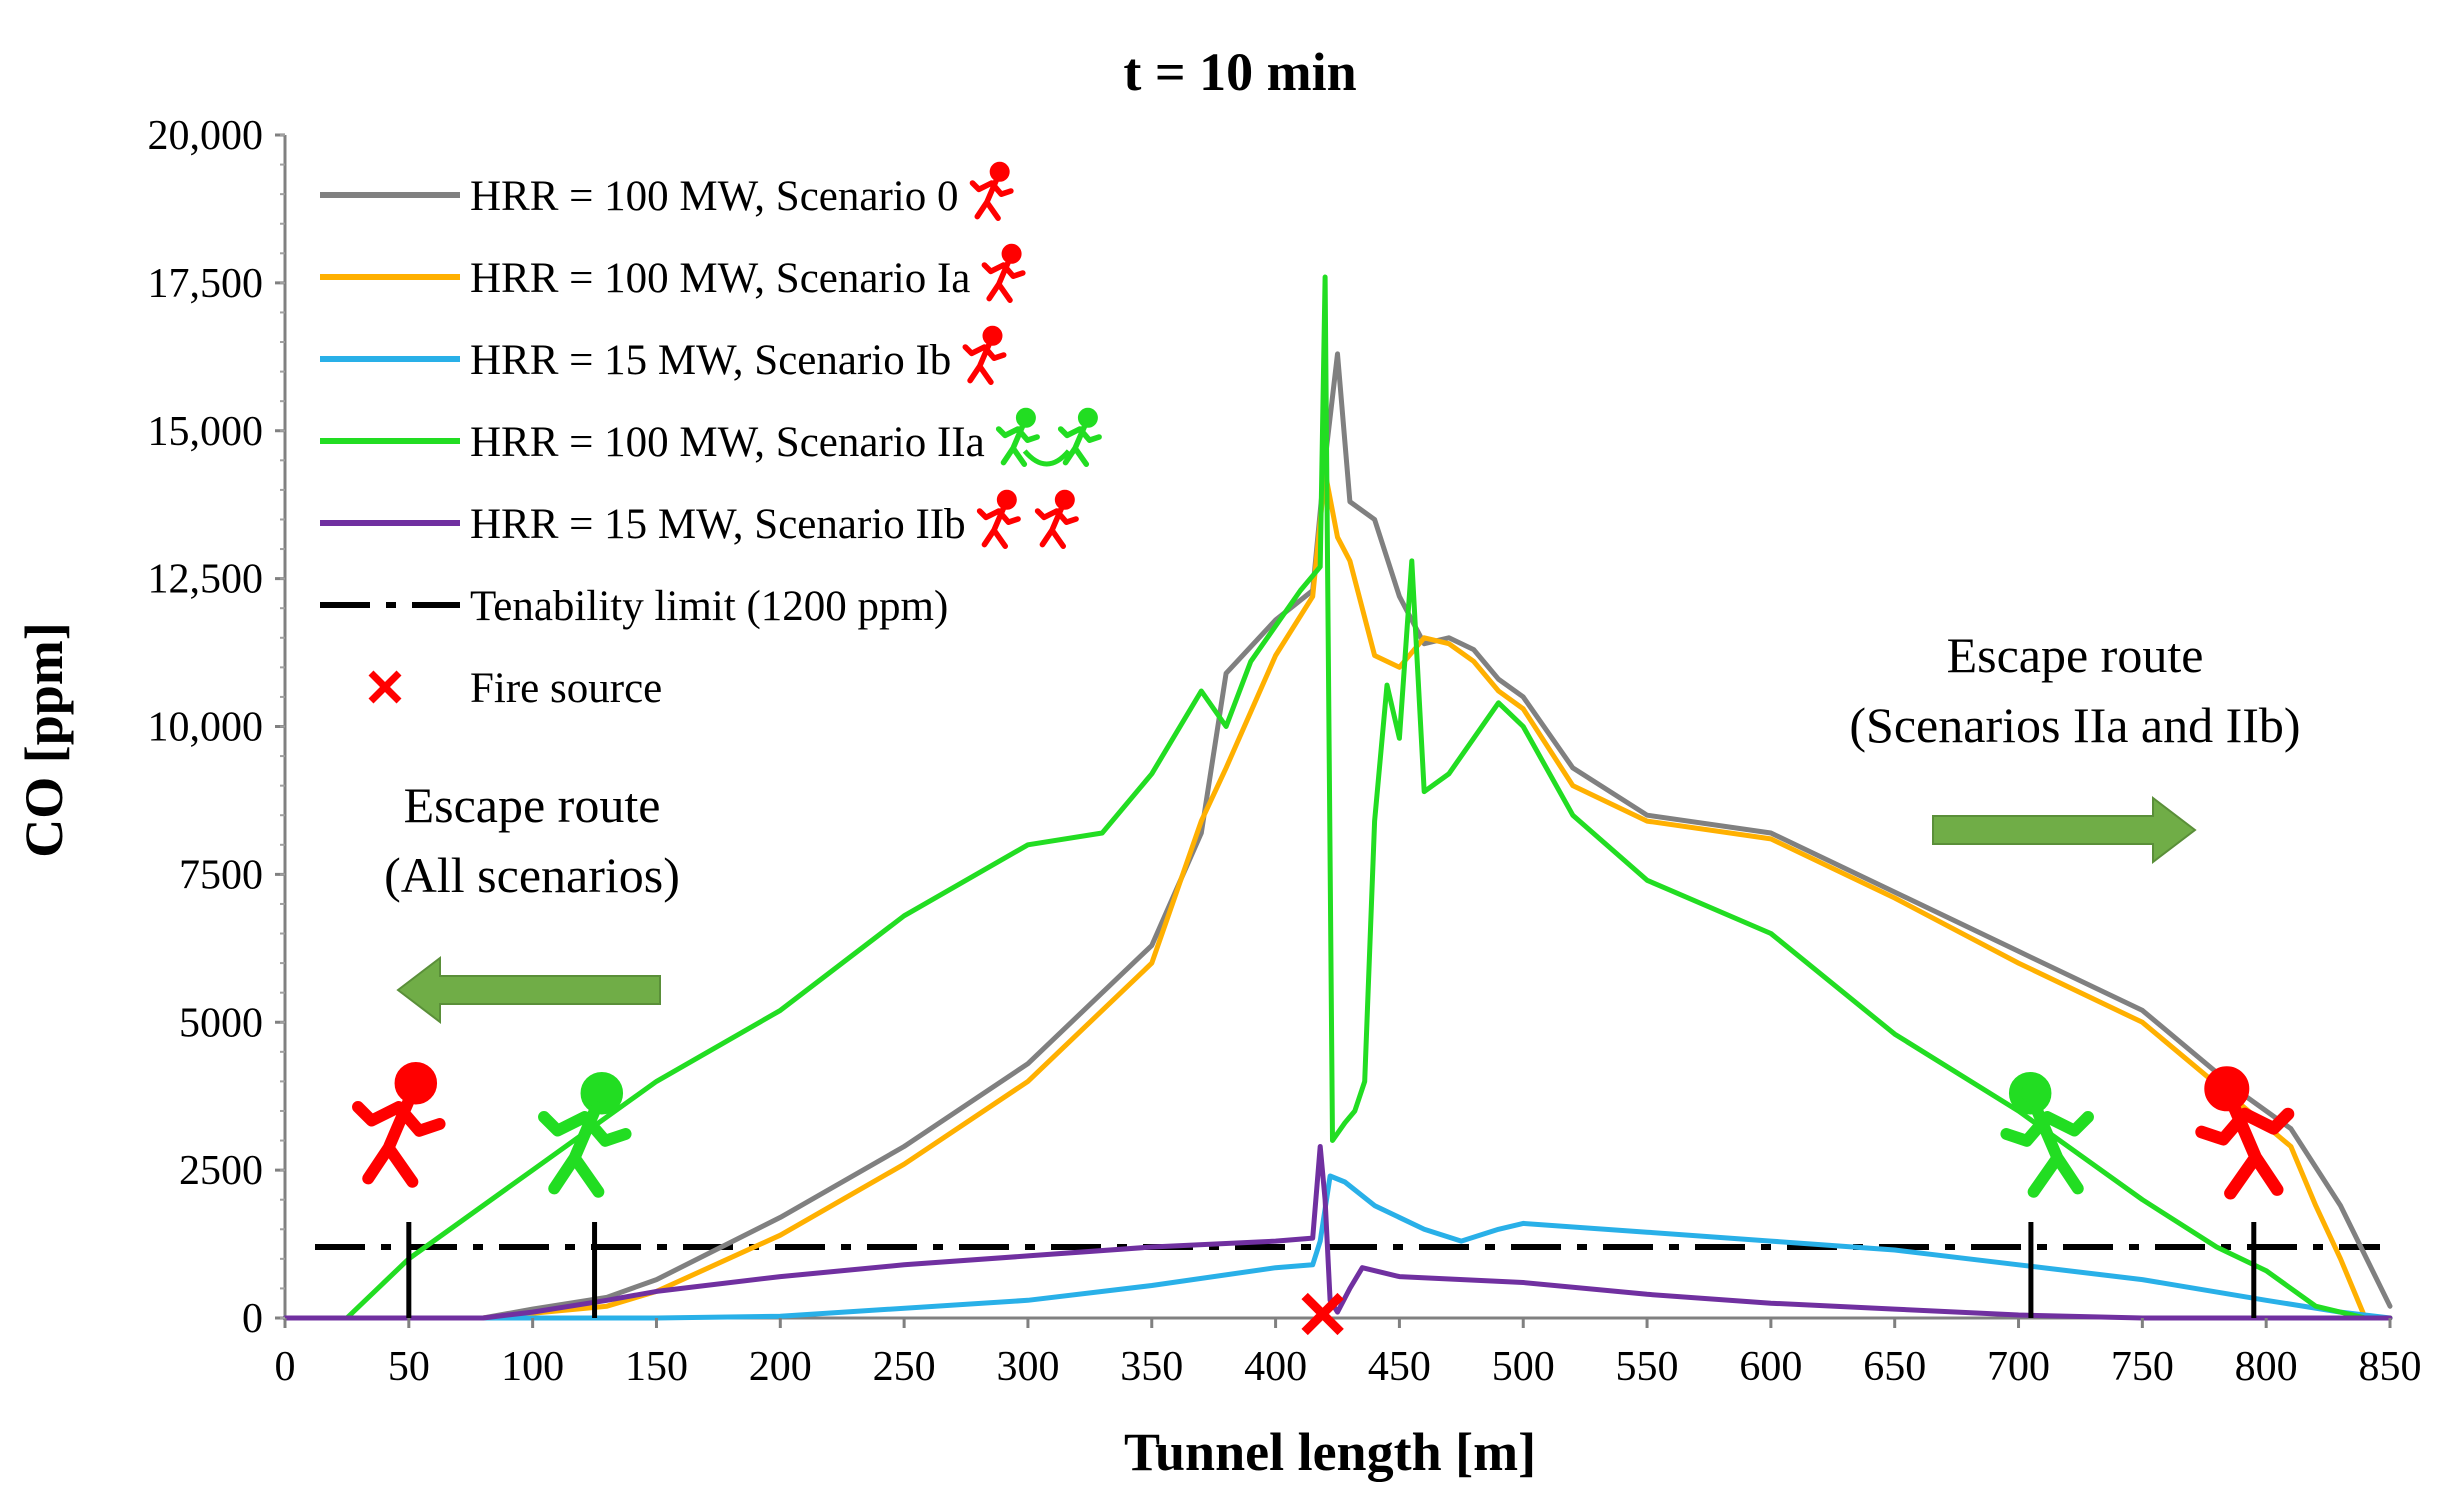 This screenshot has height=1504, width=2440. What do you see at coordinates (206, 284) in the screenshot?
I see `y-tick-label: 17,500` at bounding box center [206, 284].